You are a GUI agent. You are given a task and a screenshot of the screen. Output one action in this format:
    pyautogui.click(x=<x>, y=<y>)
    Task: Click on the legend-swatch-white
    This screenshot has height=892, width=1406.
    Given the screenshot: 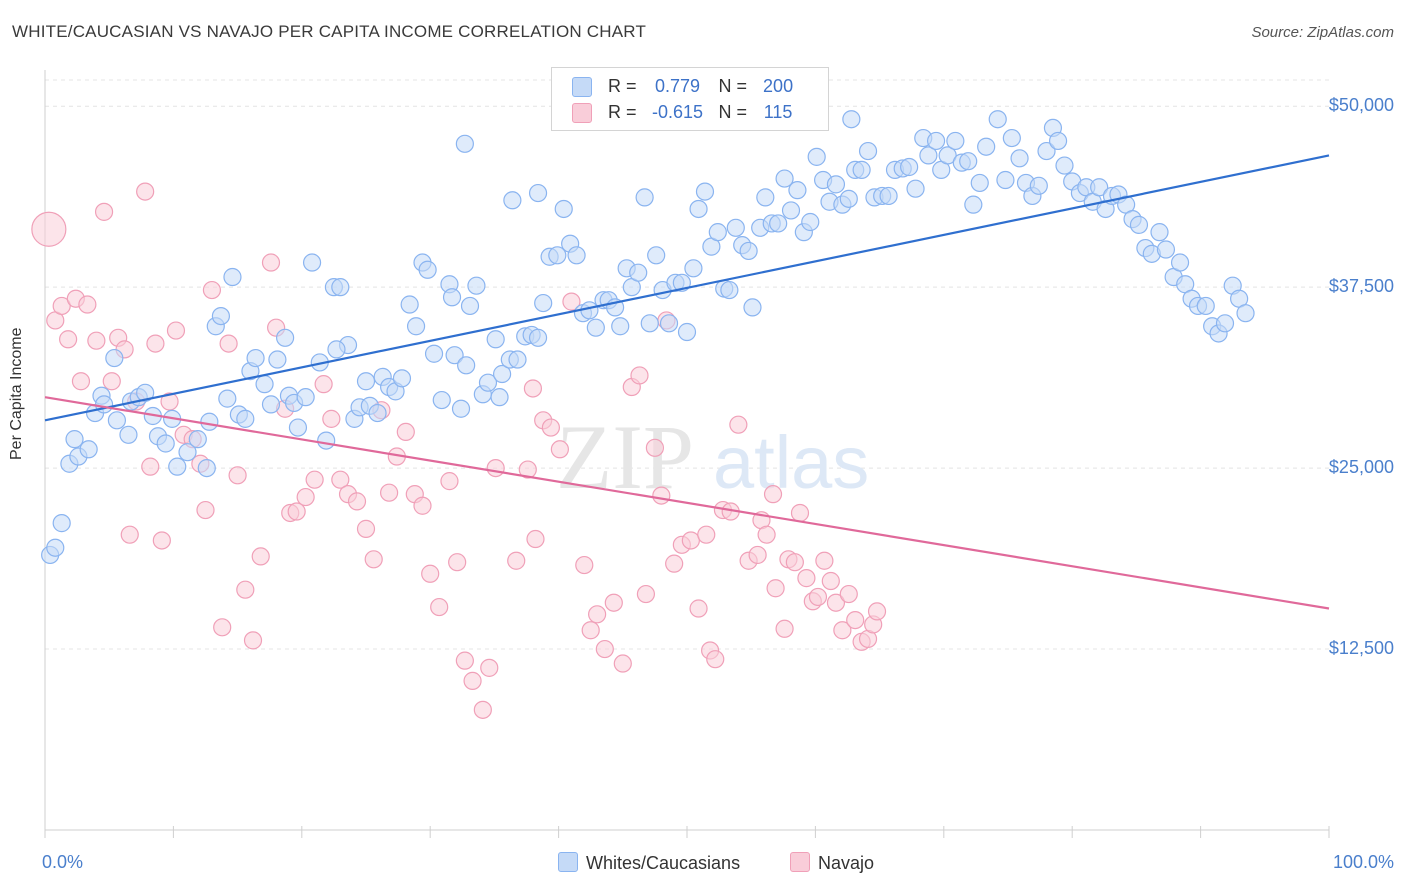 What is the action you would take?
    pyautogui.click(x=582, y=87)
    